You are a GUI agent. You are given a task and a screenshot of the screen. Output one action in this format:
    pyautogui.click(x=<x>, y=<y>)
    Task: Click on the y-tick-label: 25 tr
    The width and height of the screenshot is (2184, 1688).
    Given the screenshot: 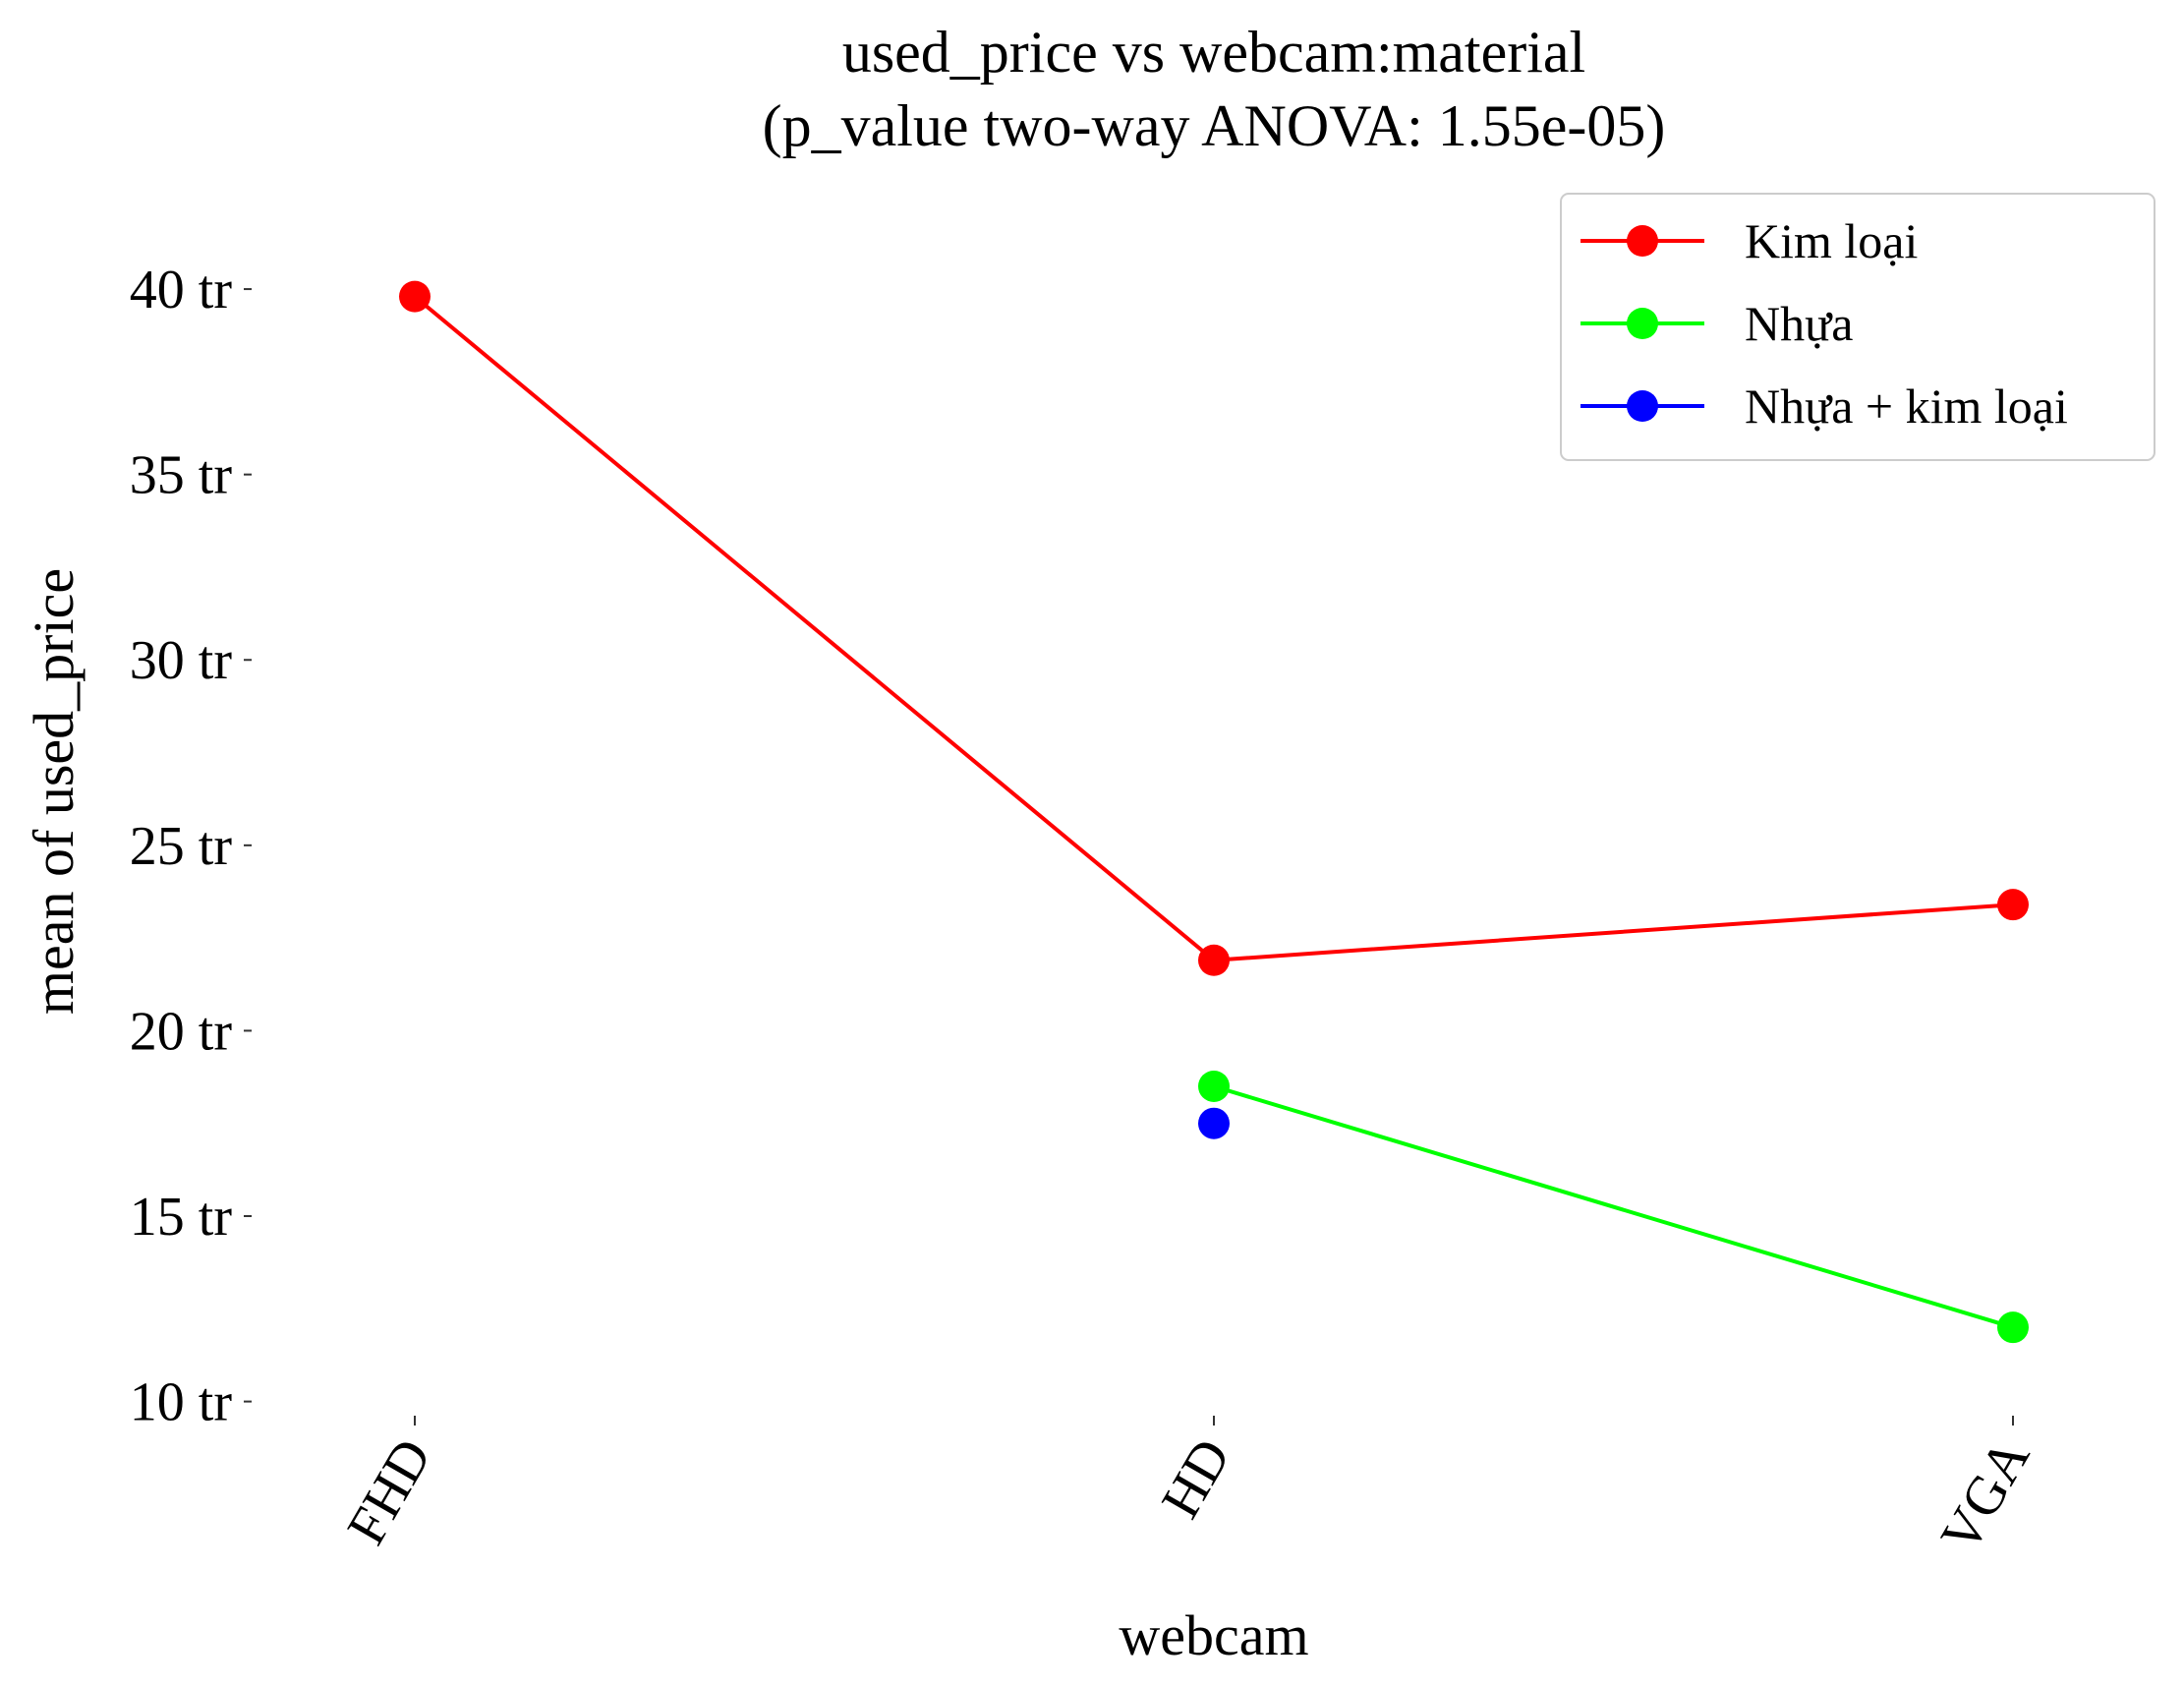 What is the action you would take?
    pyautogui.click(x=181, y=846)
    